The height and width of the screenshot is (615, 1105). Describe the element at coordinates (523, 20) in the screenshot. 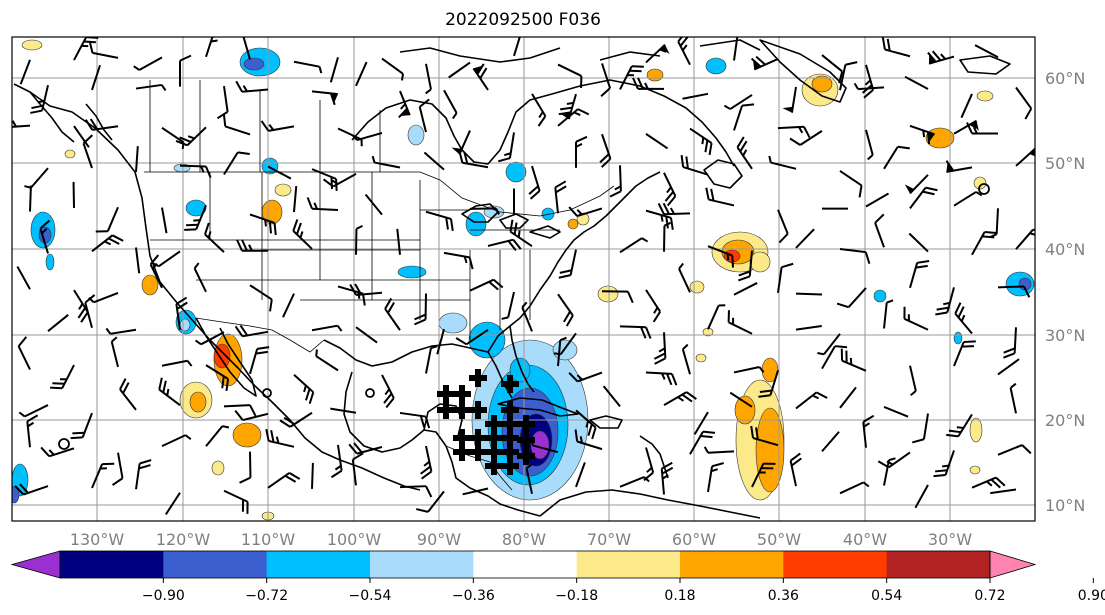

I see `map-title: 2022092500 F036` at that location.